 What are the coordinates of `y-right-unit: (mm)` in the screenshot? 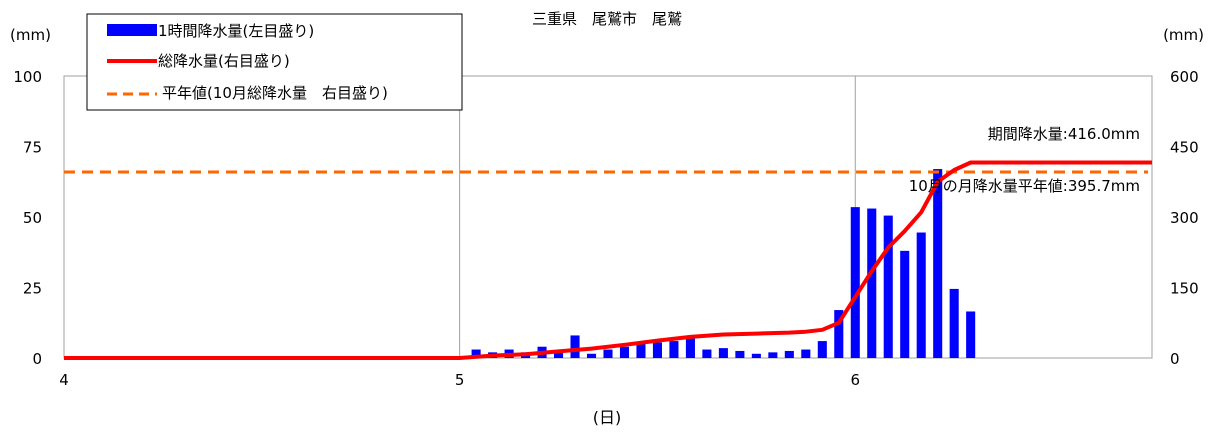 It's located at (1183, 35).